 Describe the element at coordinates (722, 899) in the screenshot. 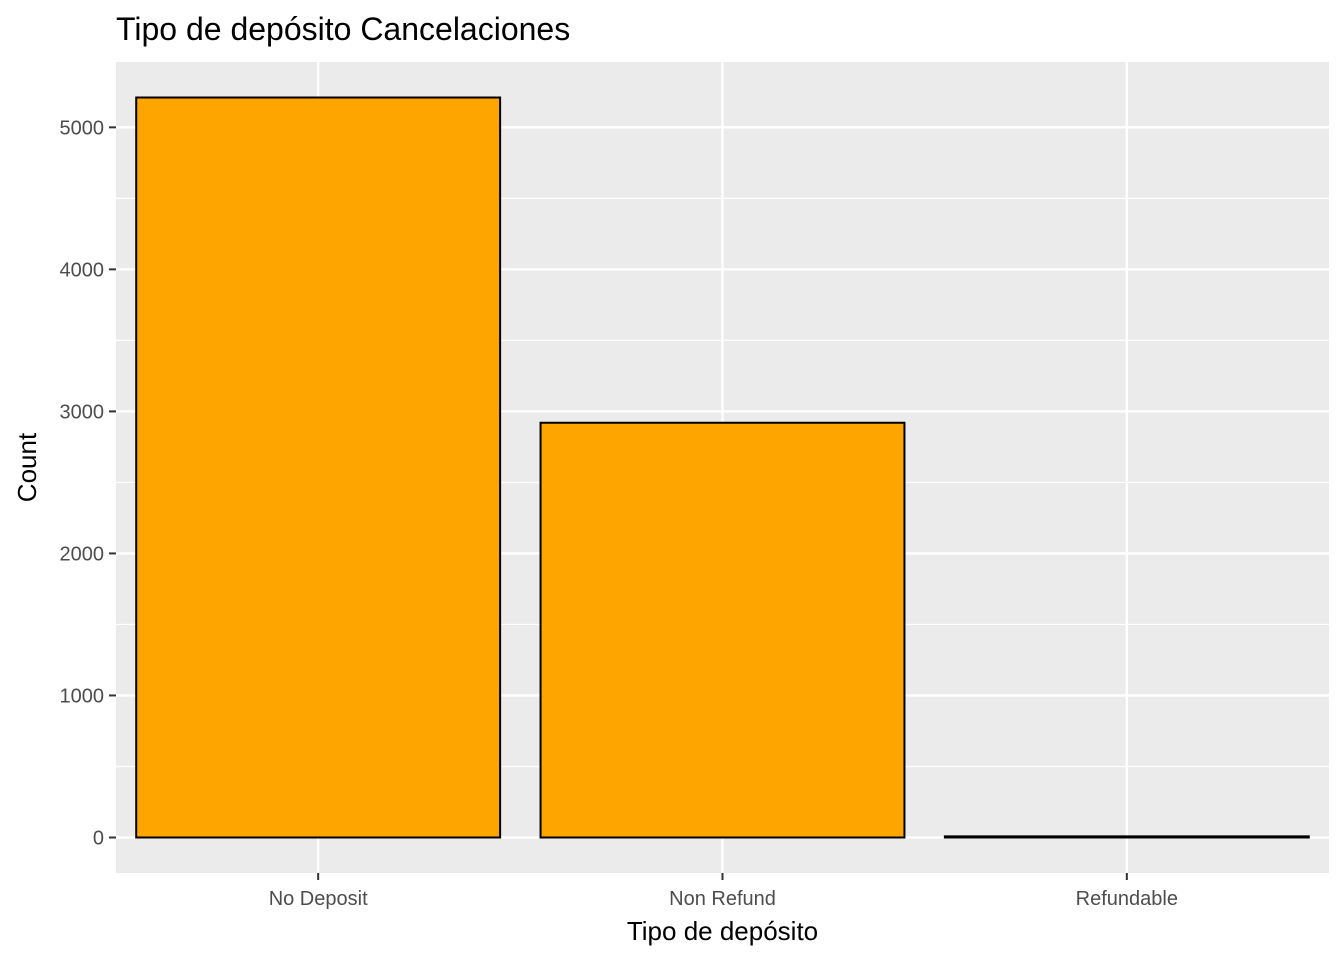

I see `x-tick-label: Non Refund` at that location.